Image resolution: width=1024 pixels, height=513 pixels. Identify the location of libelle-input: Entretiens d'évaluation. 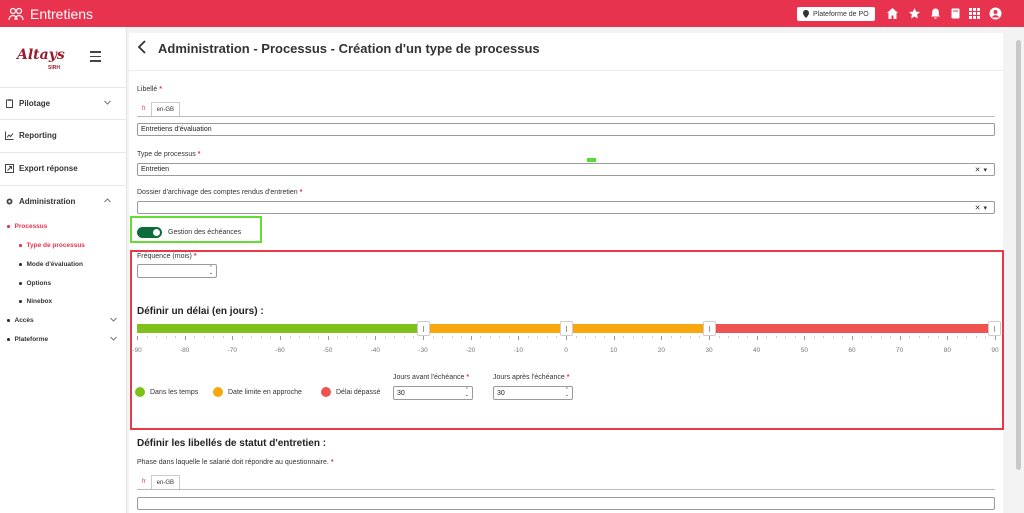
(566, 129).